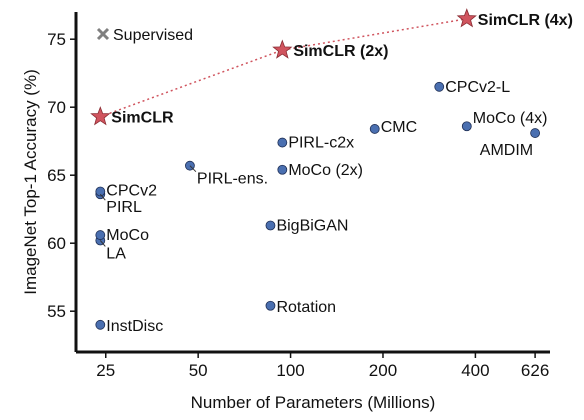 The image size is (584, 420). What do you see at coordinates (56, 311) in the screenshot?
I see `y-tick-label: 55` at bounding box center [56, 311].